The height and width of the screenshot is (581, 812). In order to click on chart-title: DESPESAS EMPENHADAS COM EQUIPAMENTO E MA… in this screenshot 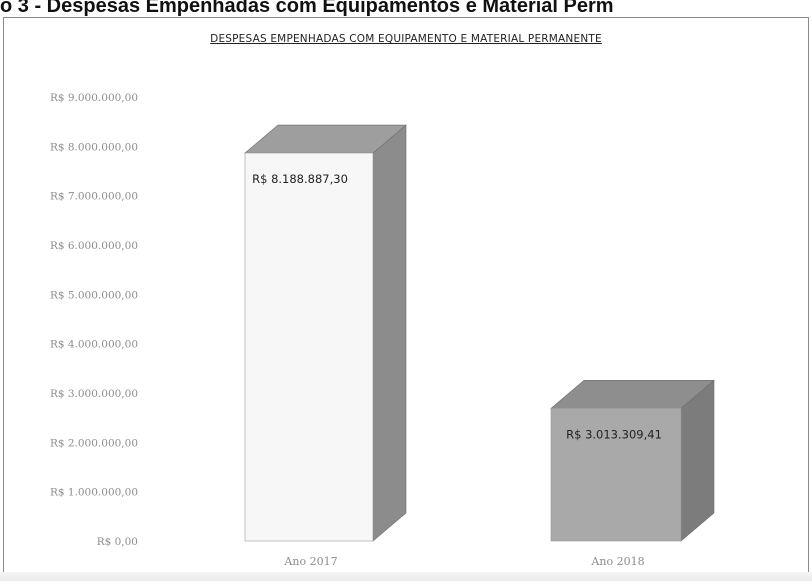, I will do `click(406, 39)`.